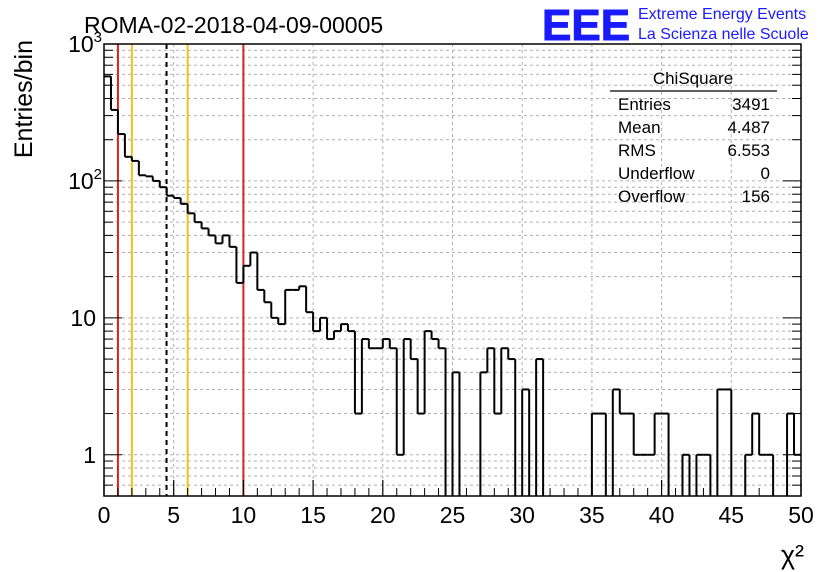 This screenshot has width=836, height=572. I want to click on y-tick-label: 10², so click(85, 180).